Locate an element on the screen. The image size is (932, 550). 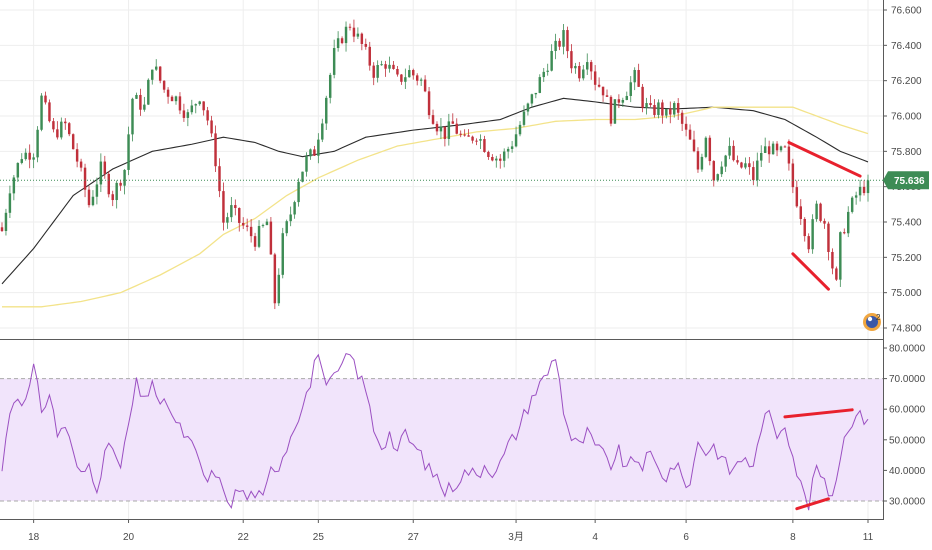
price-tick-label: 75.800 is located at coordinates (906, 152).